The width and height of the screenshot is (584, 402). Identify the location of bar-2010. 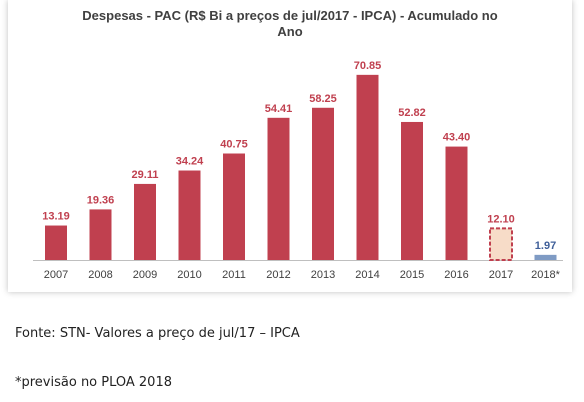
(189, 215).